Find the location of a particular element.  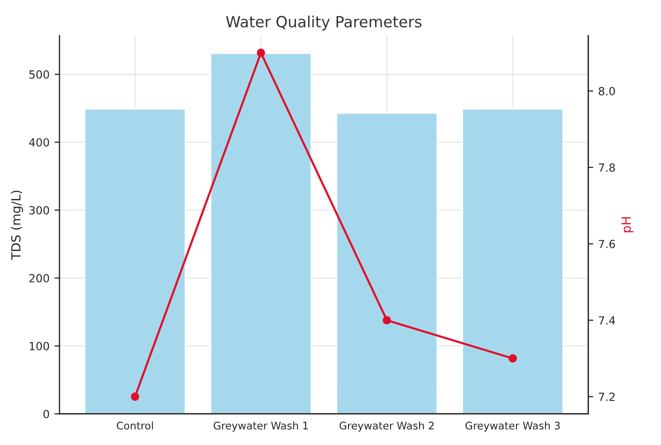

x-tick-label: Greywater Wash 1 is located at coordinates (261, 426).